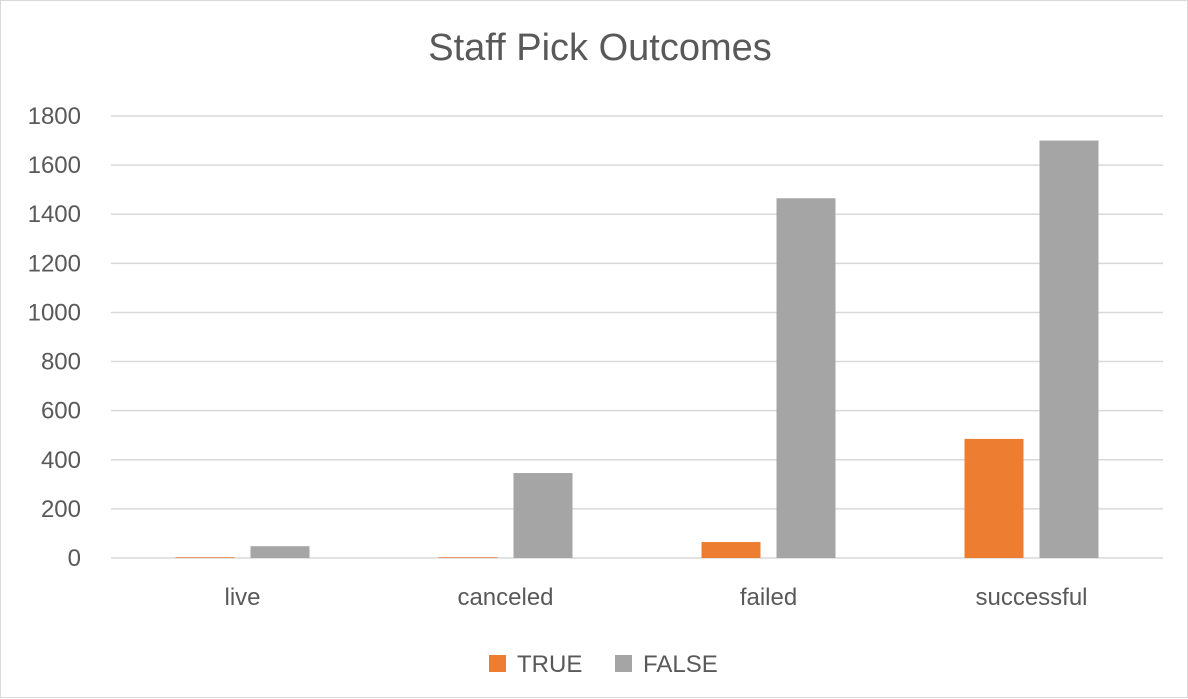 This screenshot has height=699, width=1188. I want to click on y-tick-label: 1000, so click(54, 312).